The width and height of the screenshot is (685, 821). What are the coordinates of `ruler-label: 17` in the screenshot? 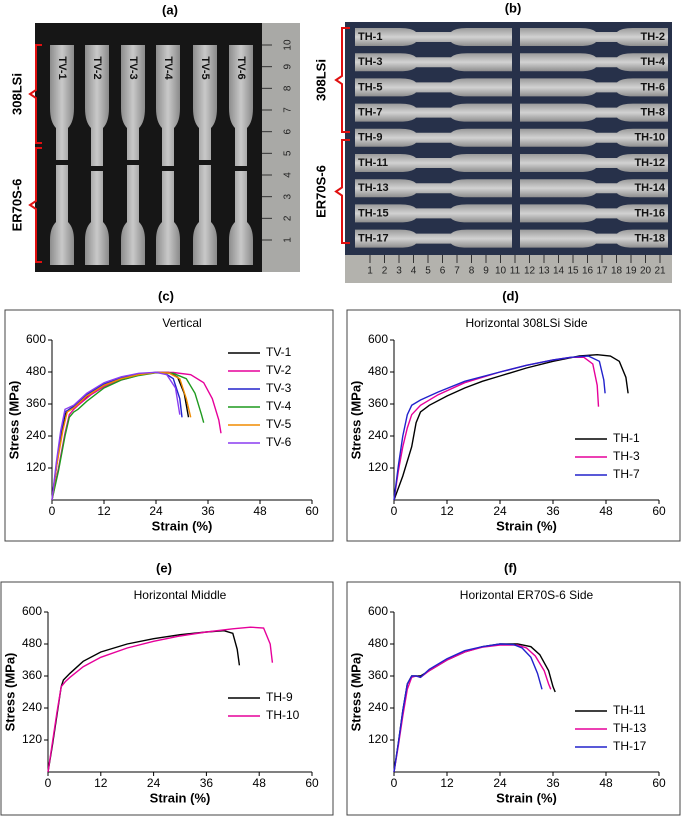 It's located at (602, 271).